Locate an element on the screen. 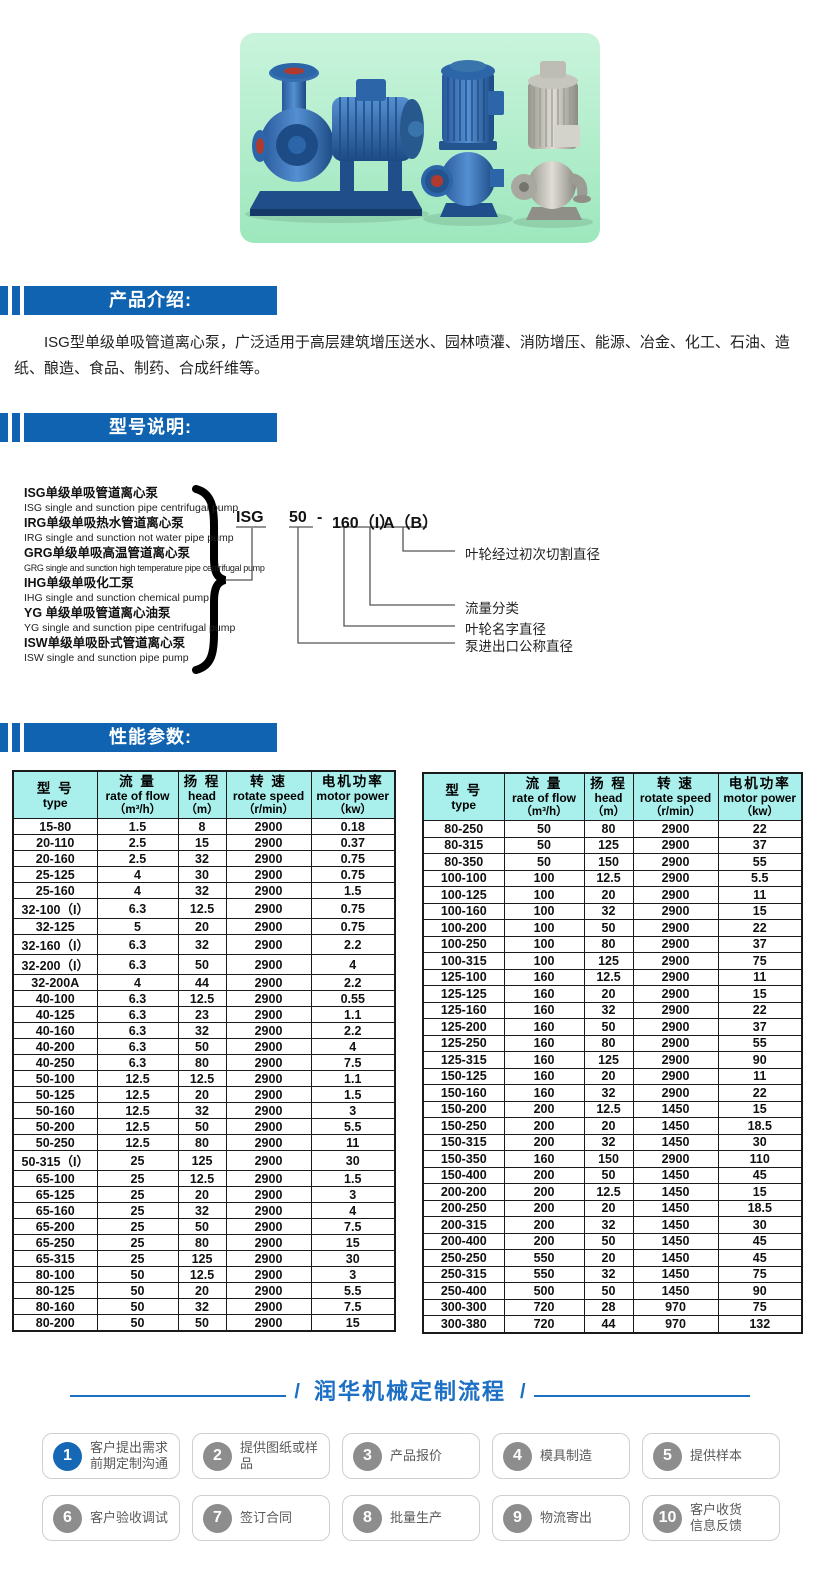 This screenshot has width=820, height=1580. table-row: 80-200 50 50 2900 15 is located at coordinates (204, 1323).